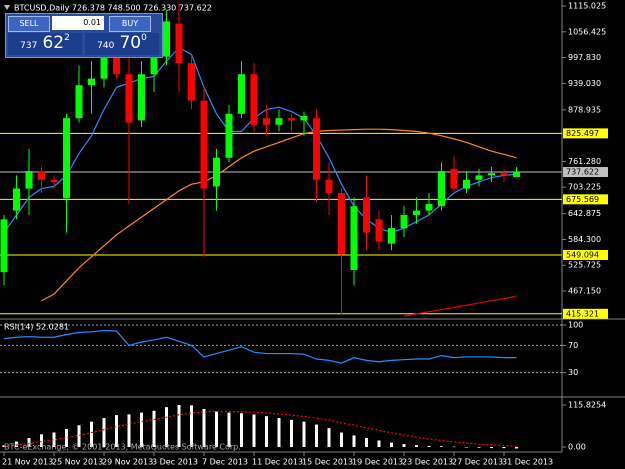 The image size is (625, 469). What do you see at coordinates (260, 346) in the screenshot?
I see `indicator-line` at bounding box center [260, 346].